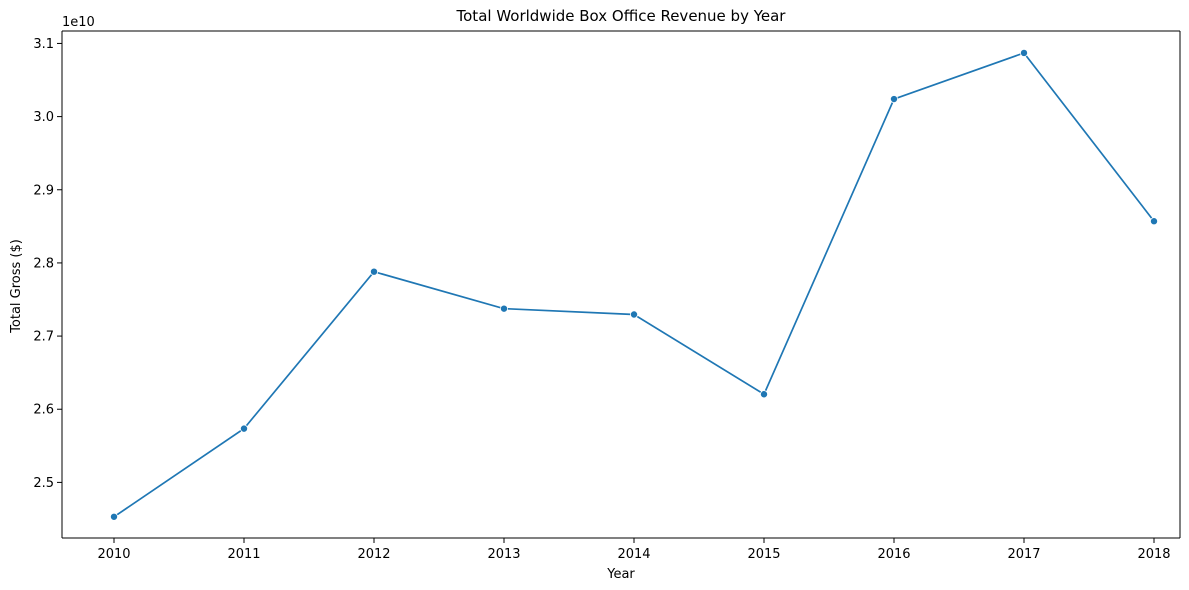 The image size is (1189, 590). What do you see at coordinates (43, 410) in the screenshot?
I see `y-tick-label: 2.6` at bounding box center [43, 410].